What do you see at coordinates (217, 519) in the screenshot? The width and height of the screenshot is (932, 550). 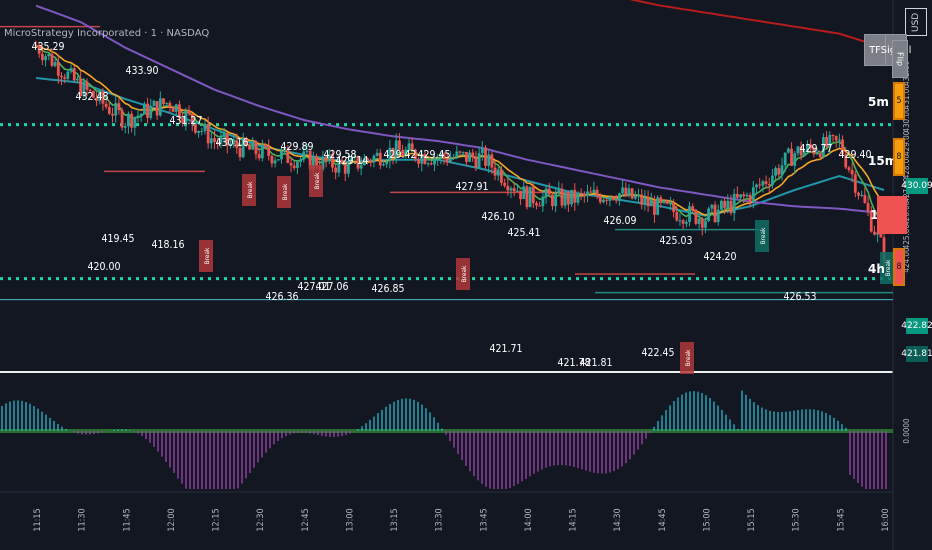 I see `time-tick-label: 12:15` at bounding box center [217, 519].